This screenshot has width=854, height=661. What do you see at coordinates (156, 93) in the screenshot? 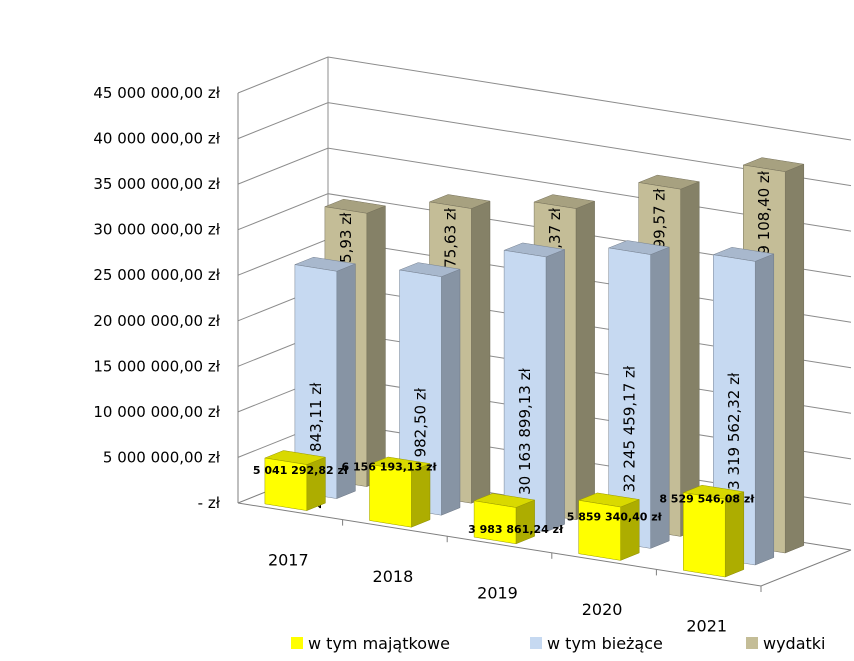
I see `y-tick-label: 45 000 000,00 zł` at bounding box center [156, 93].